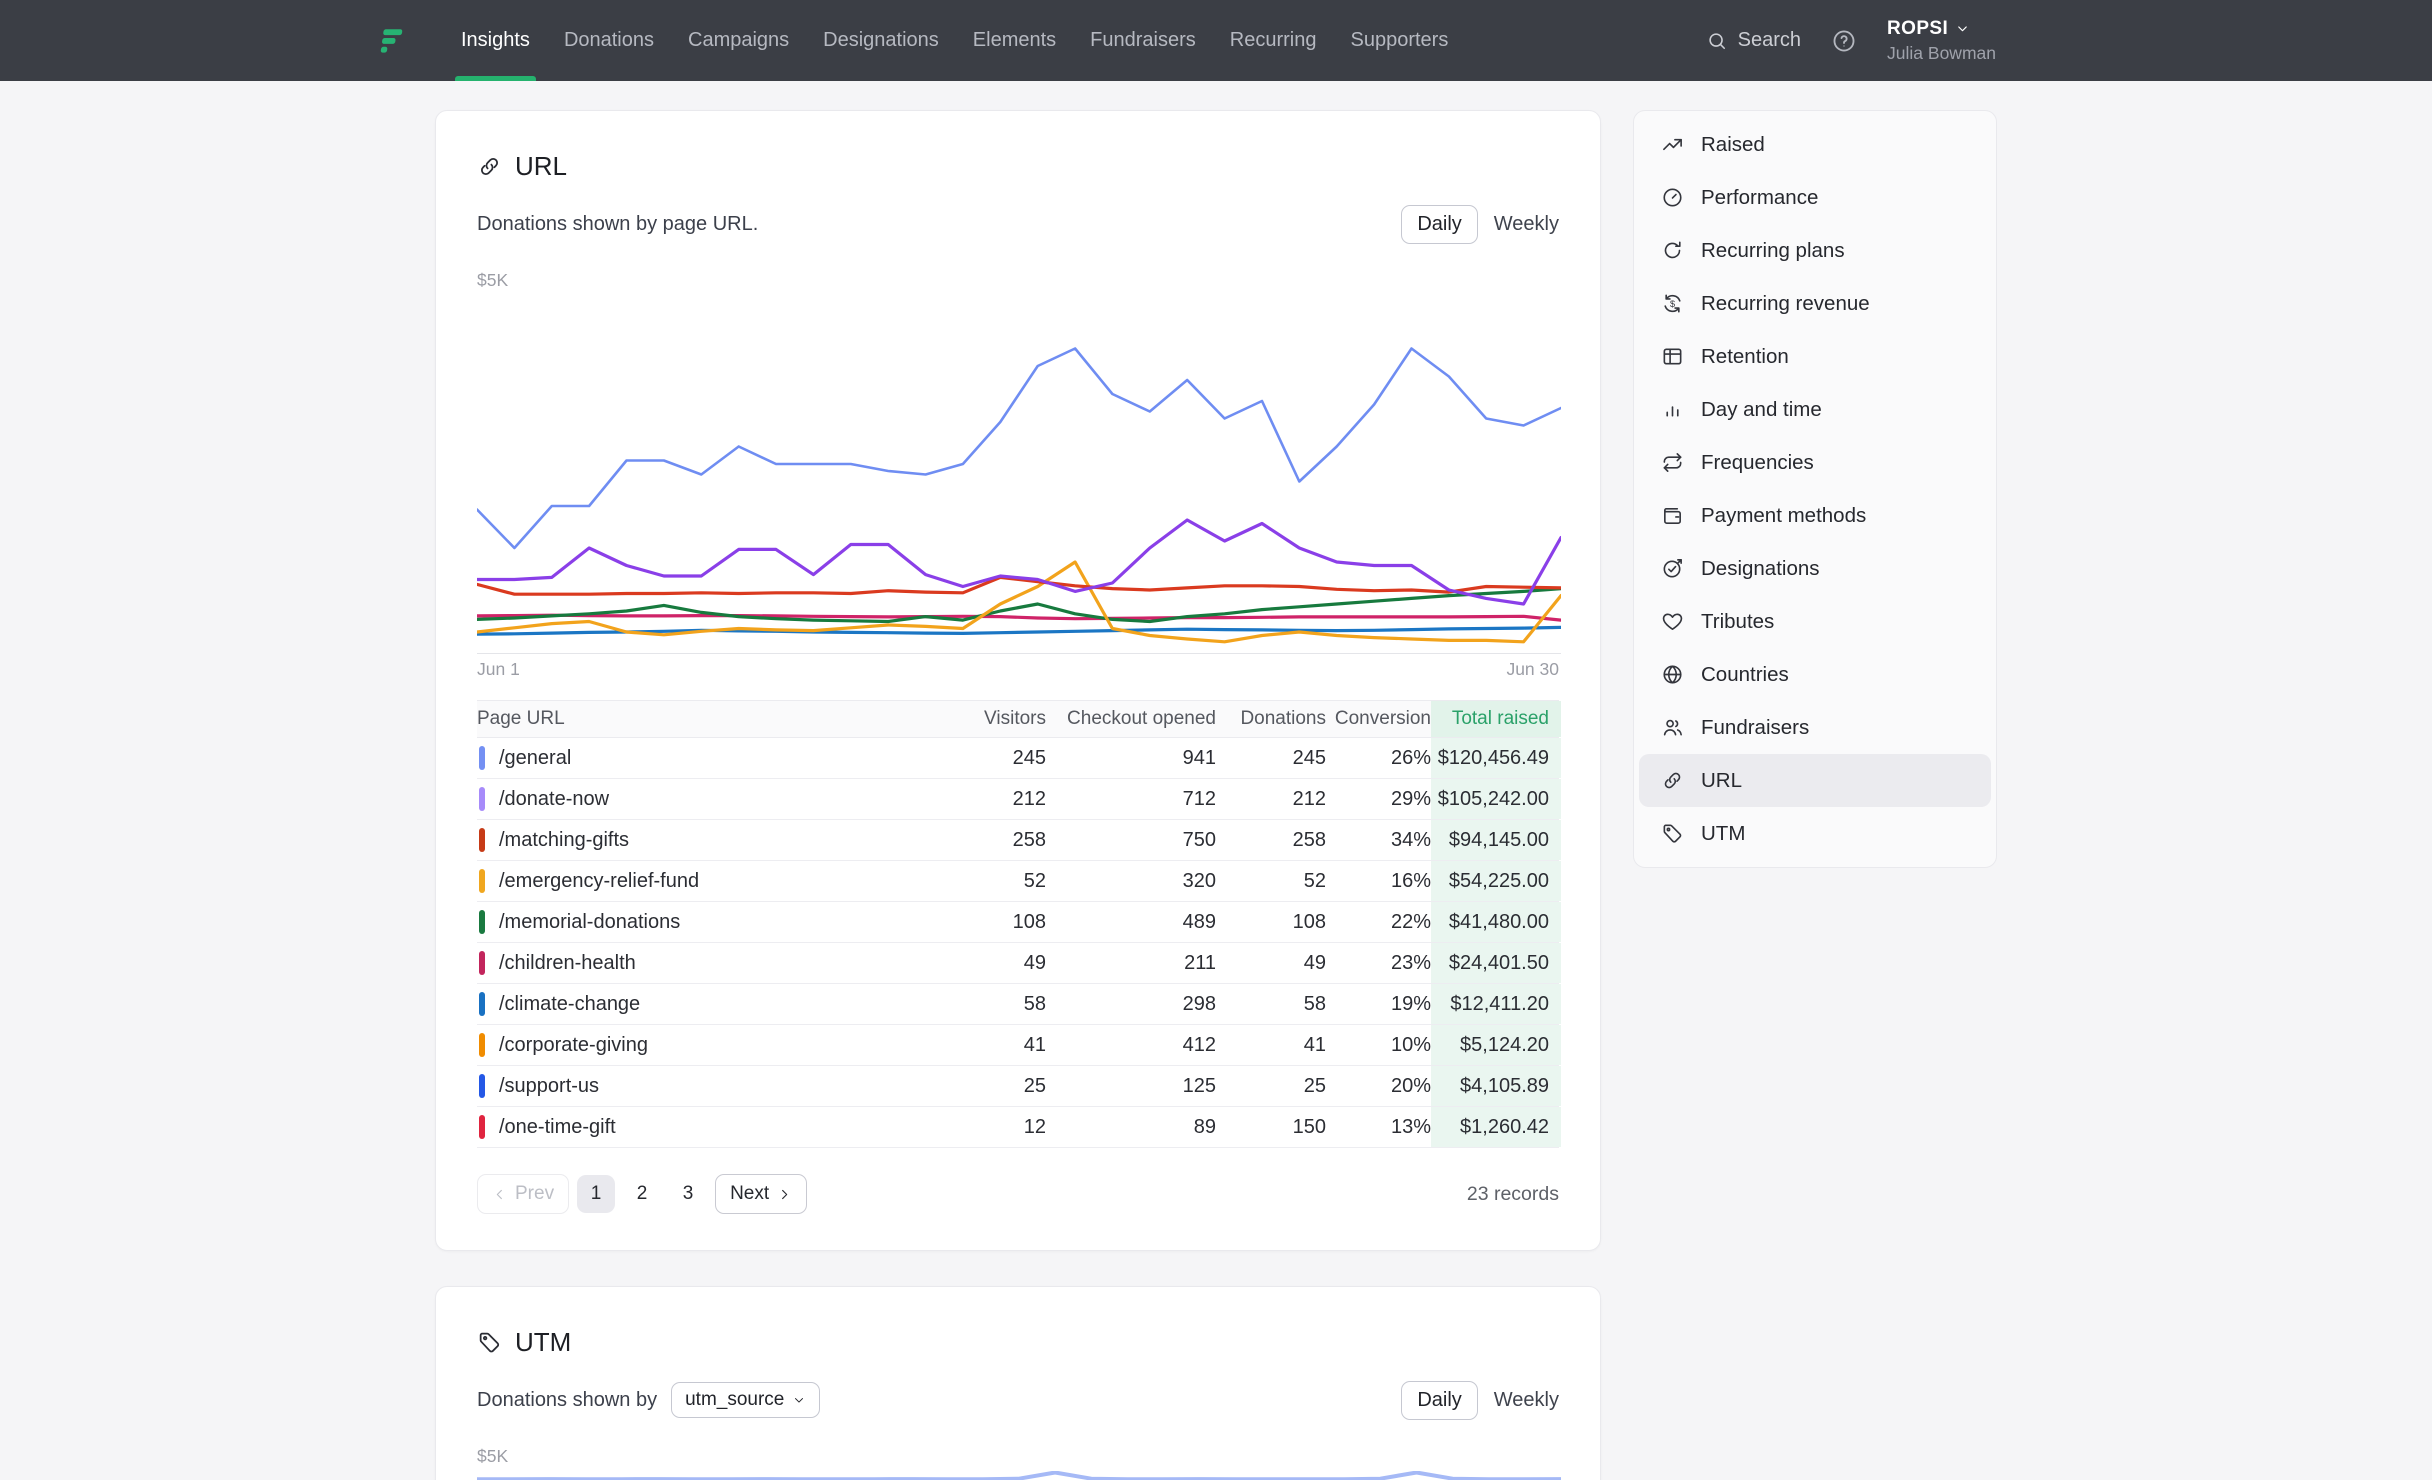  Describe the element at coordinates (1815, 462) in the screenshot. I see `sidebar-item-frequencies: Frequencies` at that location.